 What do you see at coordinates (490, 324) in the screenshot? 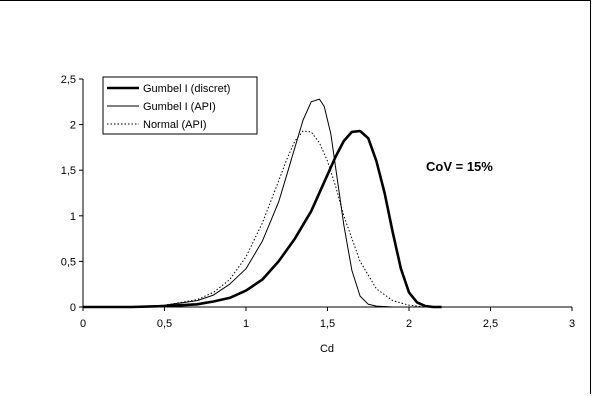
I see `x-tick-label: 2,5` at bounding box center [490, 324].